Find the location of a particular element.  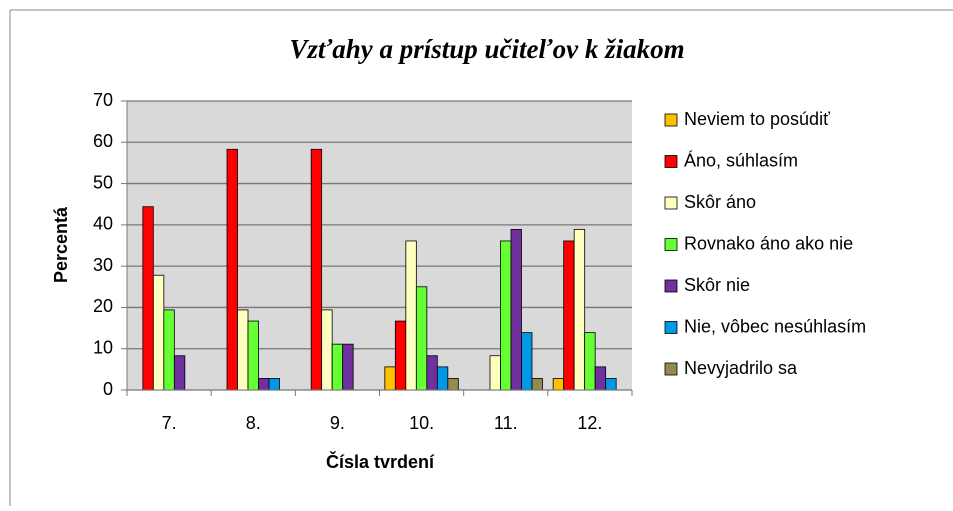

y-tick-label: 60 is located at coordinates (103, 141).